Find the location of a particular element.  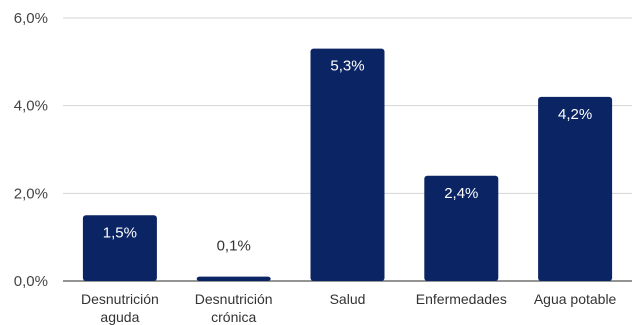

category-label: Desnutrición crónica is located at coordinates (234, 308).